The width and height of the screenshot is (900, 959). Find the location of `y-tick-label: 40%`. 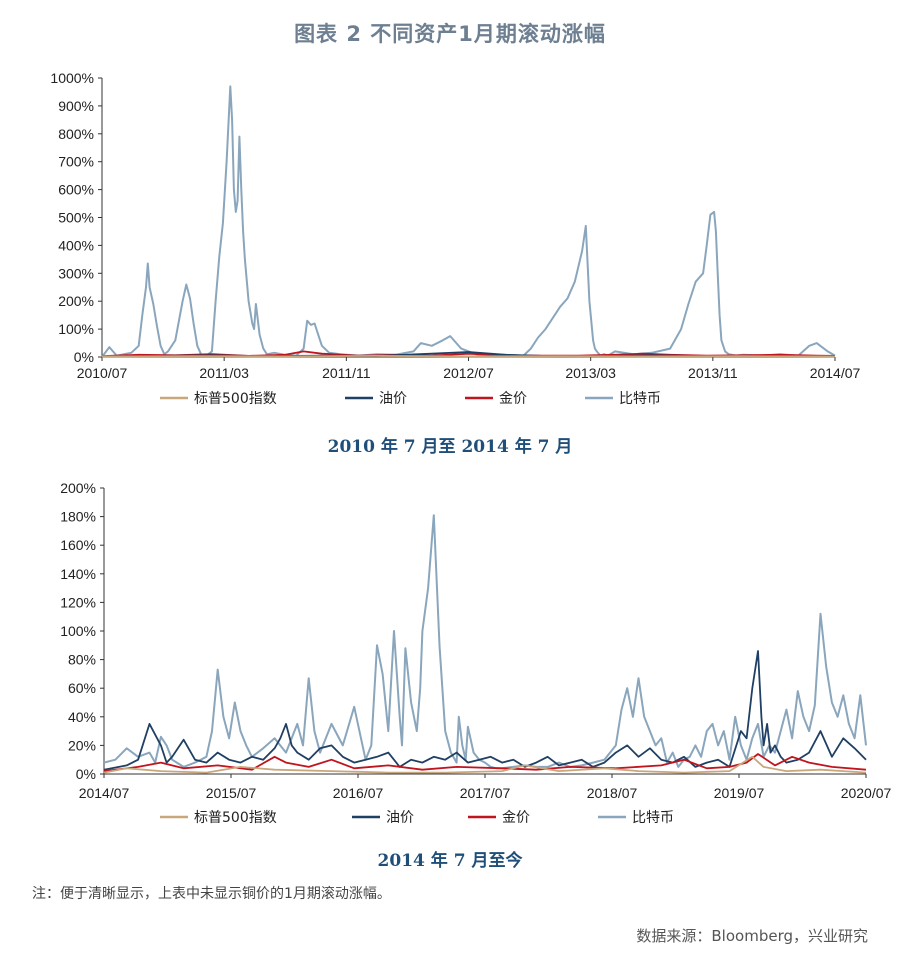

y-tick-label: 40% is located at coordinates (82, 717).